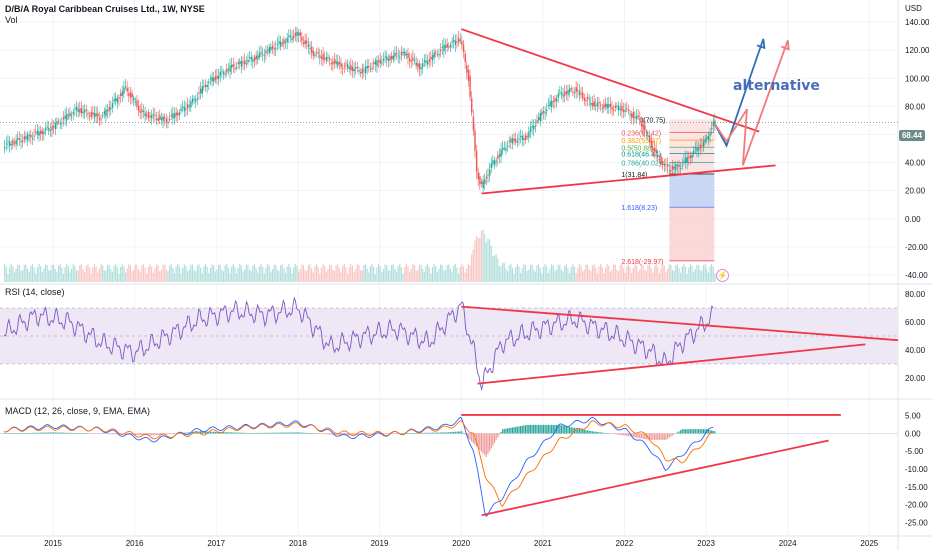  I want to click on fib-level-label: 0.618(46.44), so click(641, 155).